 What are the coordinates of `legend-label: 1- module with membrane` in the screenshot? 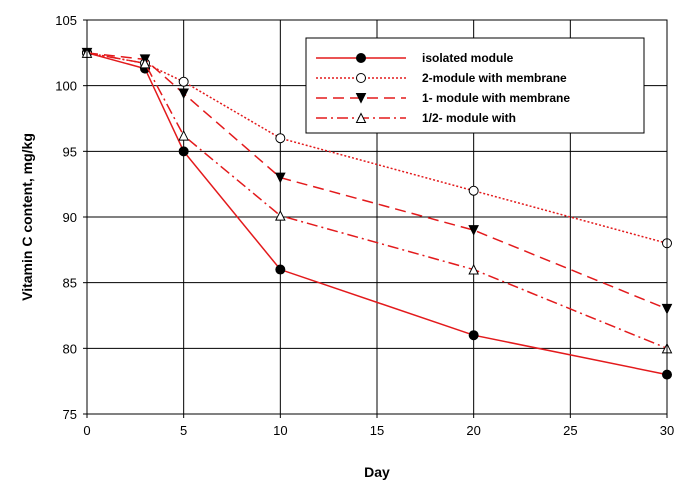 It's located at (496, 98).